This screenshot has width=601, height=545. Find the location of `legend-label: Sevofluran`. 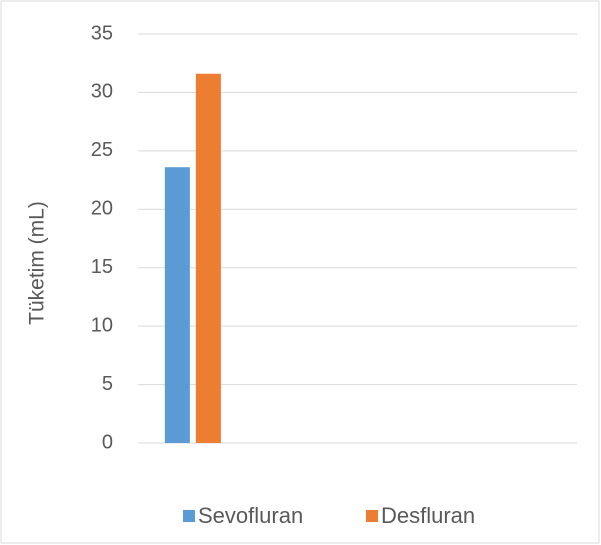

legend-label: Sevofluran is located at coordinates (250, 515).